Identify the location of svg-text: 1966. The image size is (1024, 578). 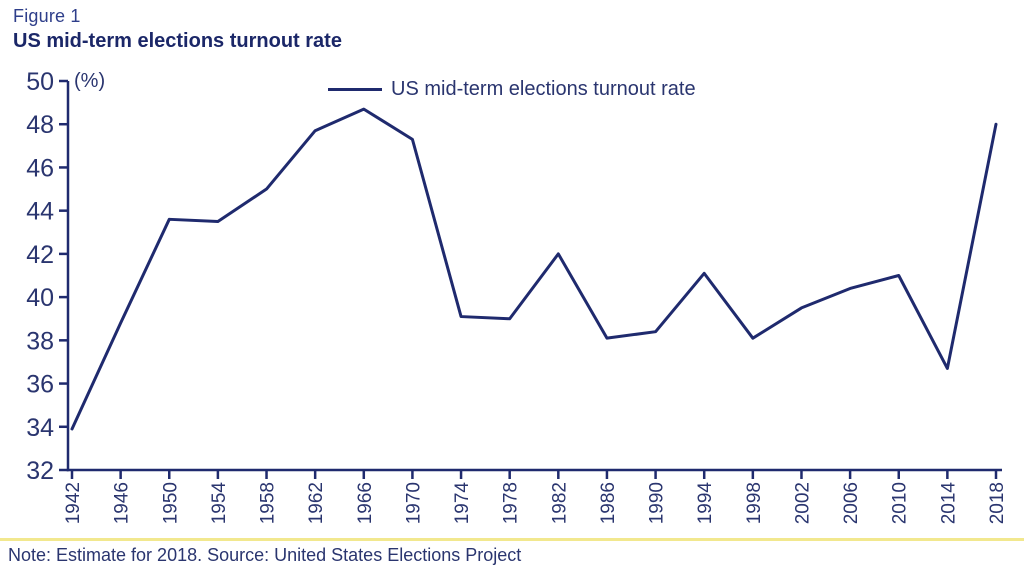
(365, 503).